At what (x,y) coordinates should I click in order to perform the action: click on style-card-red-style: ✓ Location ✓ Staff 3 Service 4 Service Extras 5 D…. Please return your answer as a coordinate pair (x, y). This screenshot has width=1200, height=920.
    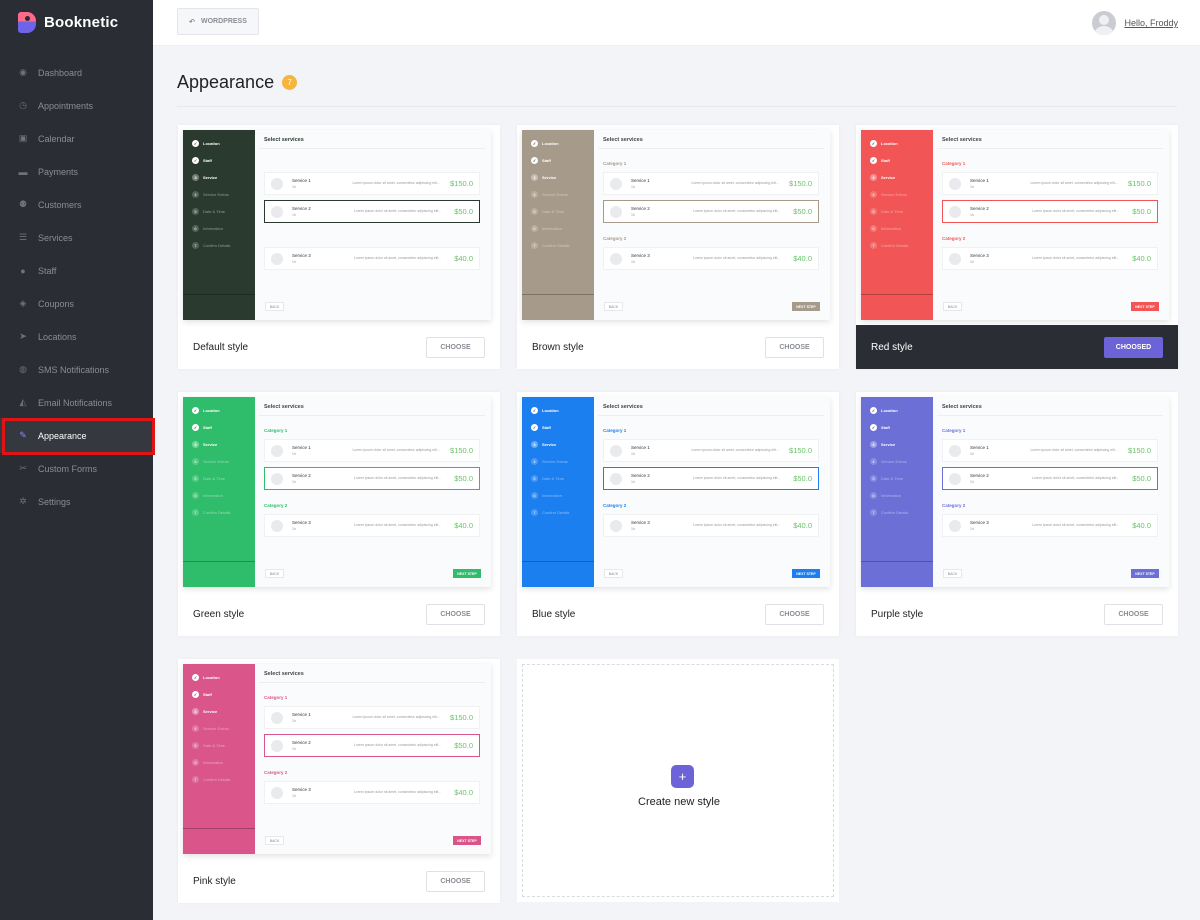
    Looking at the image, I should click on (1017, 247).